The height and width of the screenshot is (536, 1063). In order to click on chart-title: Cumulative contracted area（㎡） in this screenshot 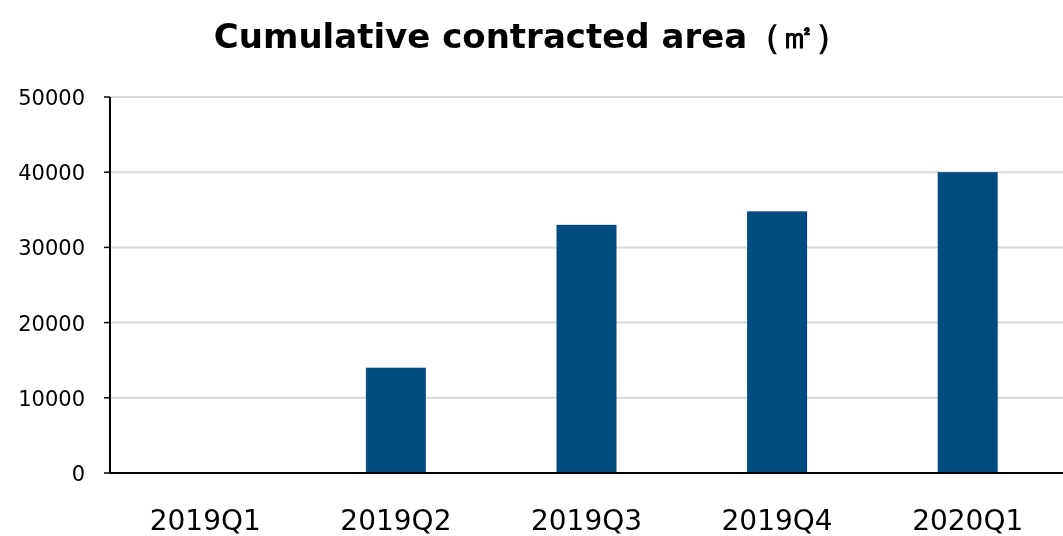, I will do `click(531, 36)`.